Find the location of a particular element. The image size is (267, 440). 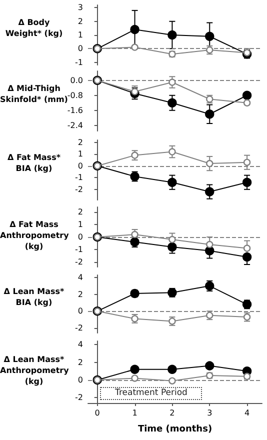

x-tick-label: 0 is located at coordinates (97, 413).